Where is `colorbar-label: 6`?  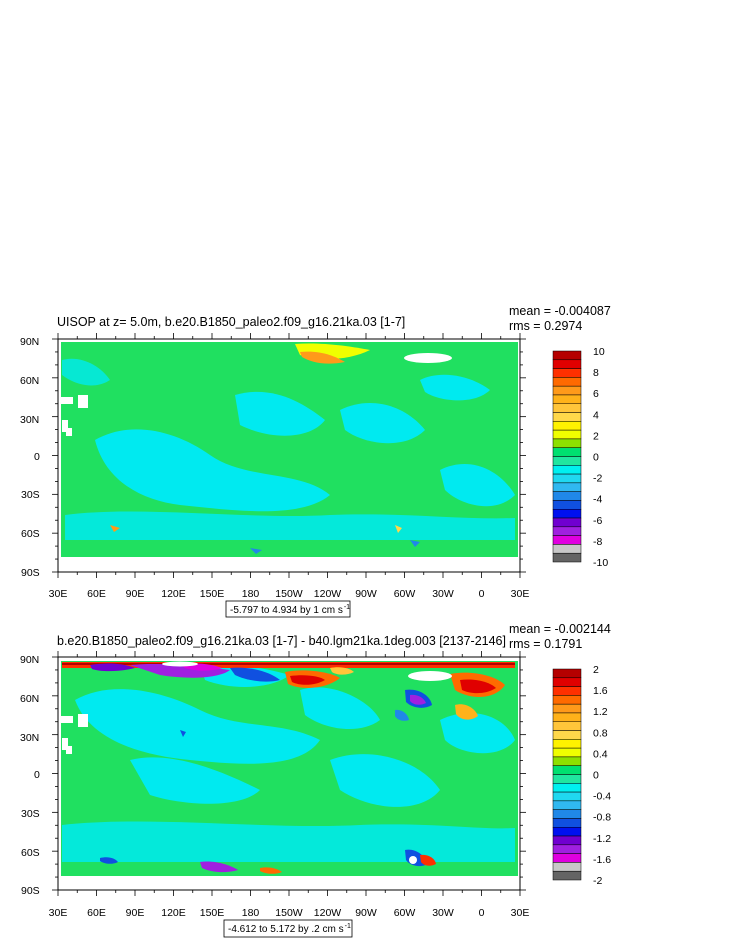 colorbar-label: 6 is located at coordinates (596, 394).